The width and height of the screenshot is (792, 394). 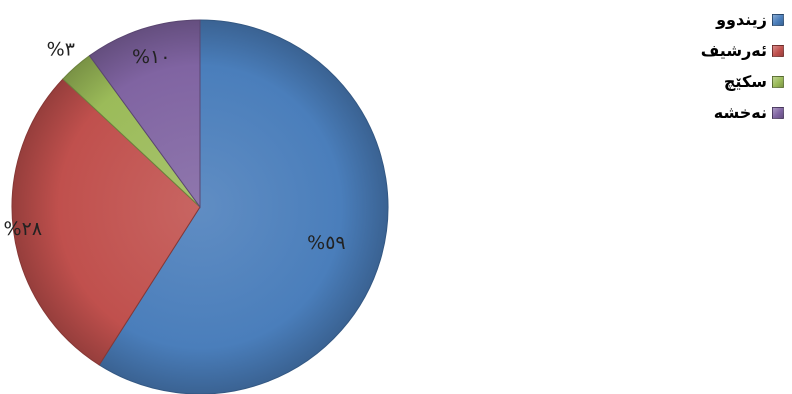 I want to click on legend-label: نەخشە, so click(x=740, y=112).